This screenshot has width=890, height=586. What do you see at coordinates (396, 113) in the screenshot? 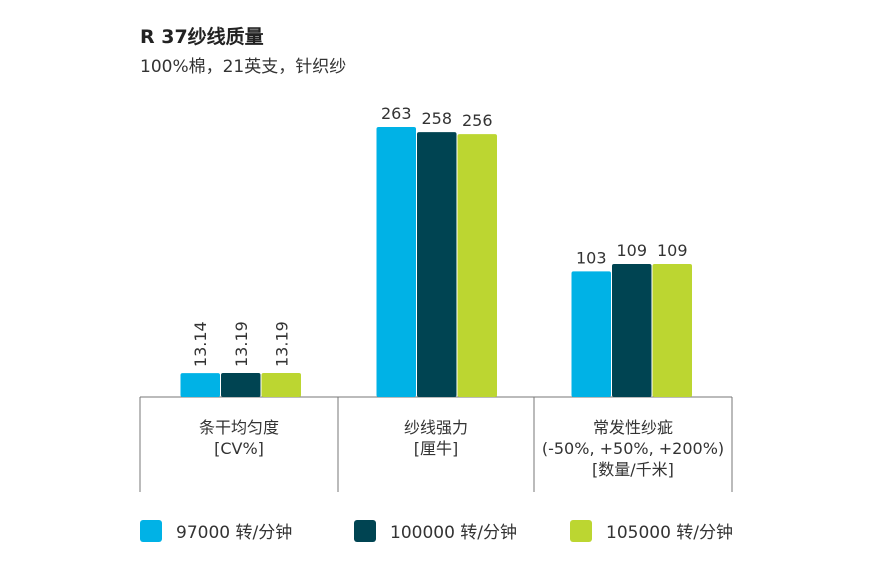
I see `bar-value-label: 263` at bounding box center [396, 113].